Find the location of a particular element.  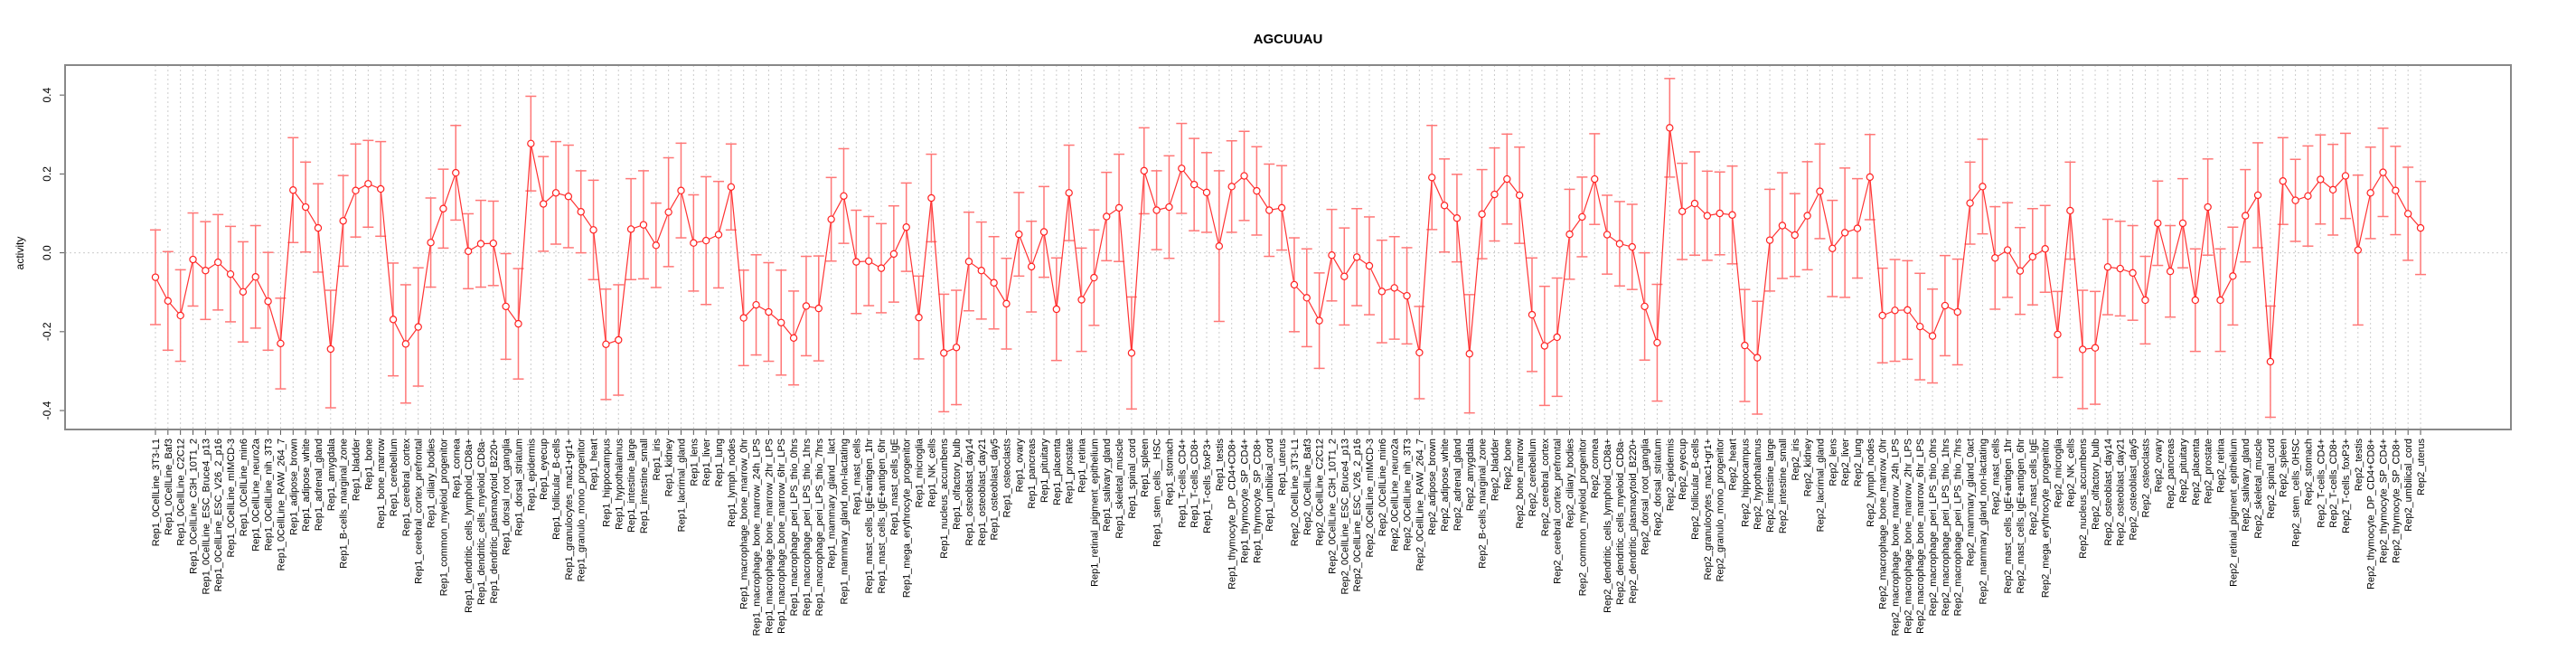

x-tick-label: Rep1_macrophage_peri_LPS_thio_1hrs is located at coordinates (808, 528).